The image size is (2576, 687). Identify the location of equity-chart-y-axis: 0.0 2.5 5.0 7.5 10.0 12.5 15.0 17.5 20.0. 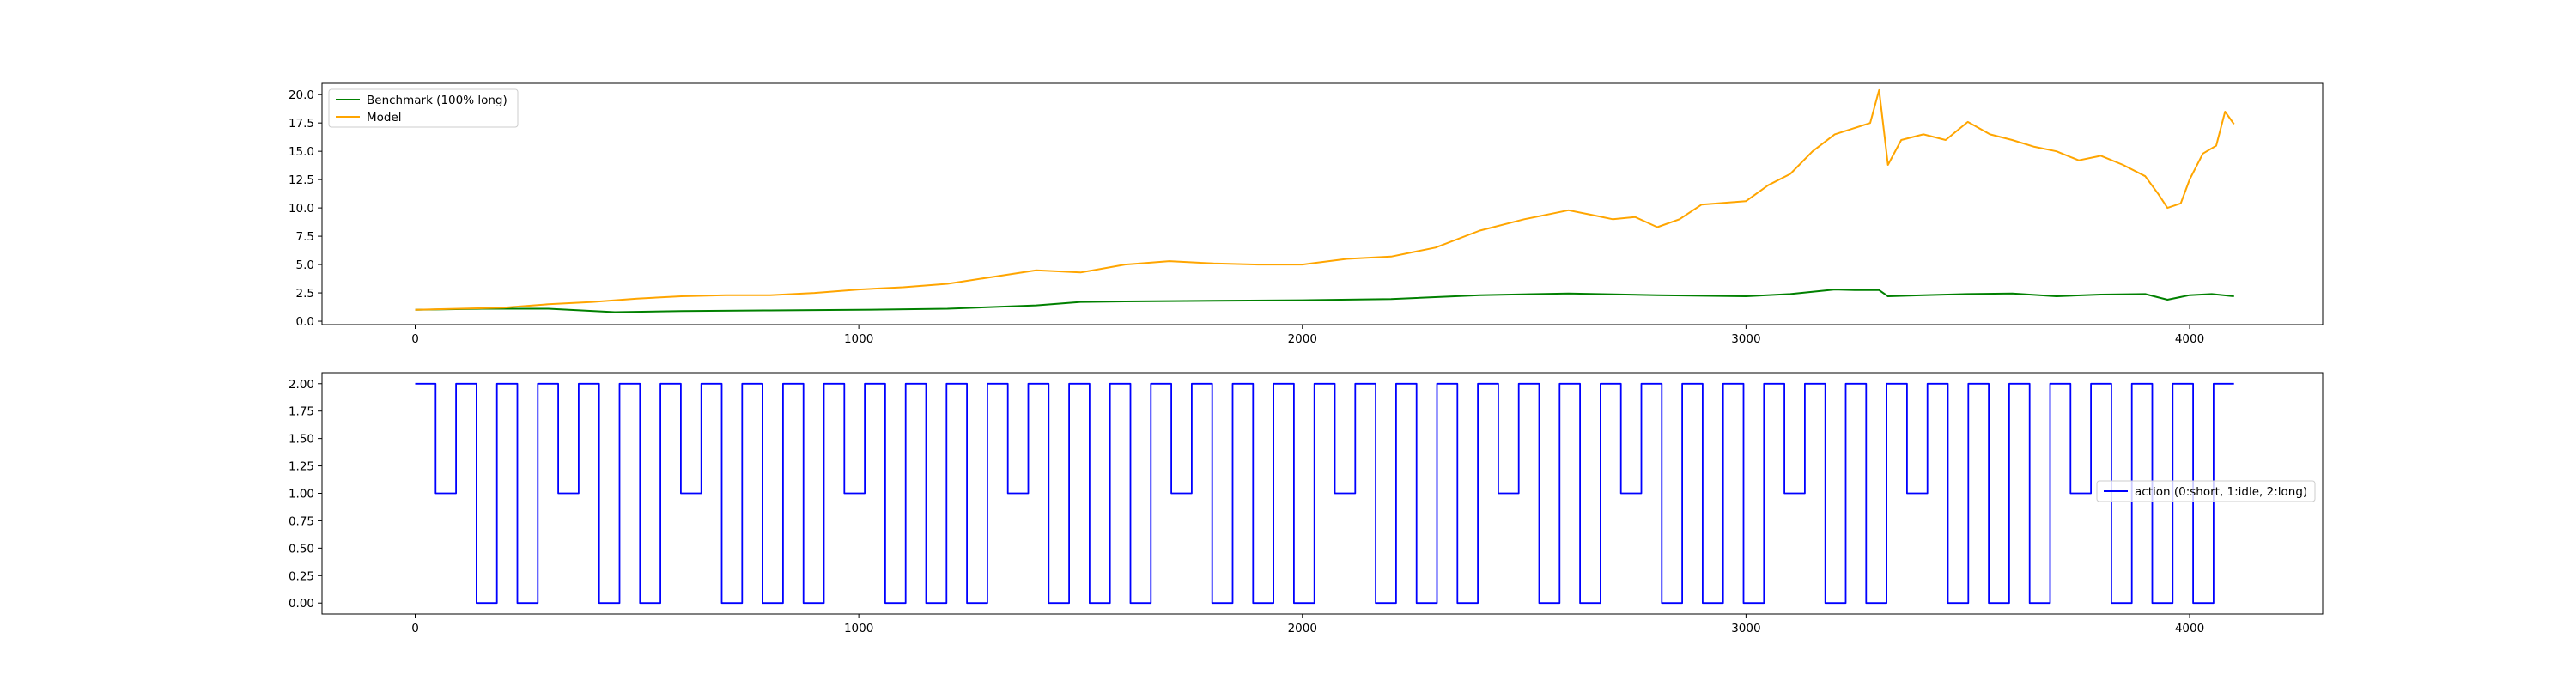
(305, 208).